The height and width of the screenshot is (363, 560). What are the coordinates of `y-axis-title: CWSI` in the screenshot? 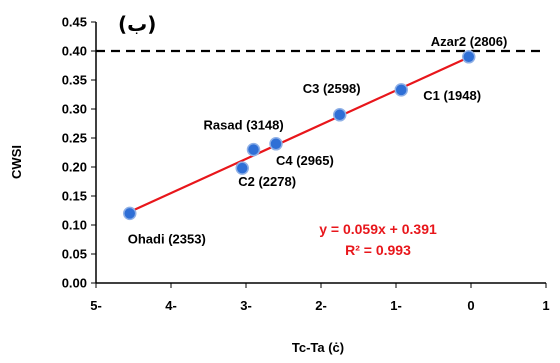 It's located at (16, 162).